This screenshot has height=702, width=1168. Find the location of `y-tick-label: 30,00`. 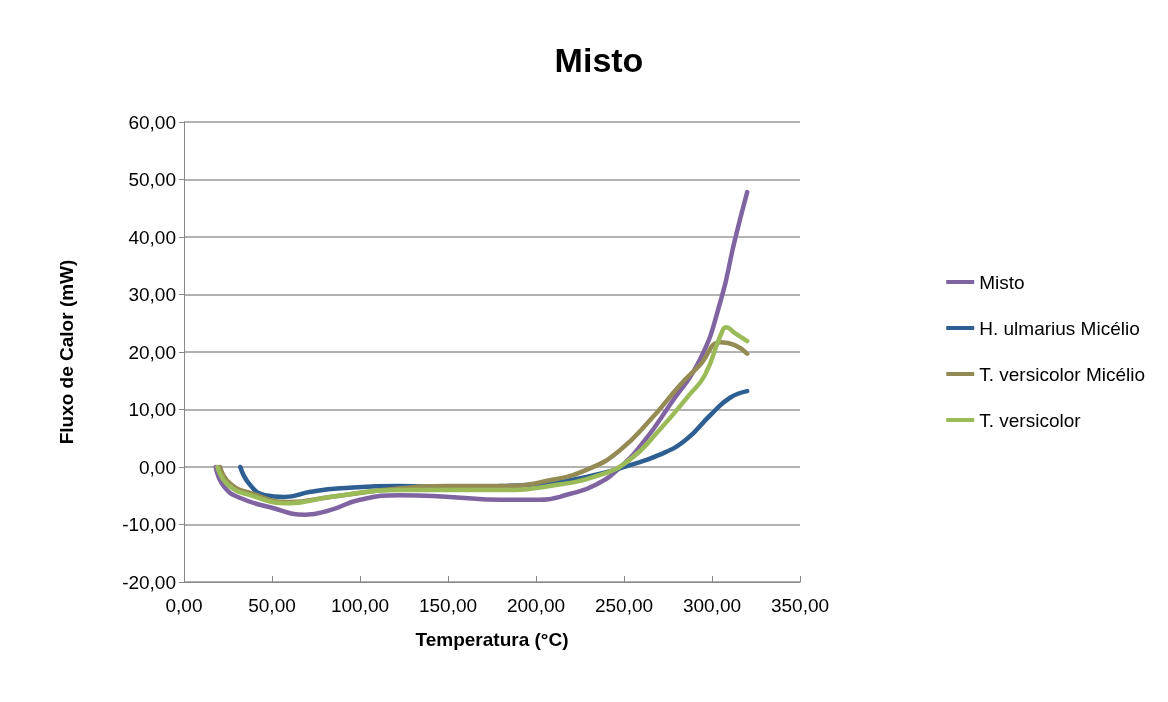

y-tick-label: 30,00 is located at coordinates (152, 294).